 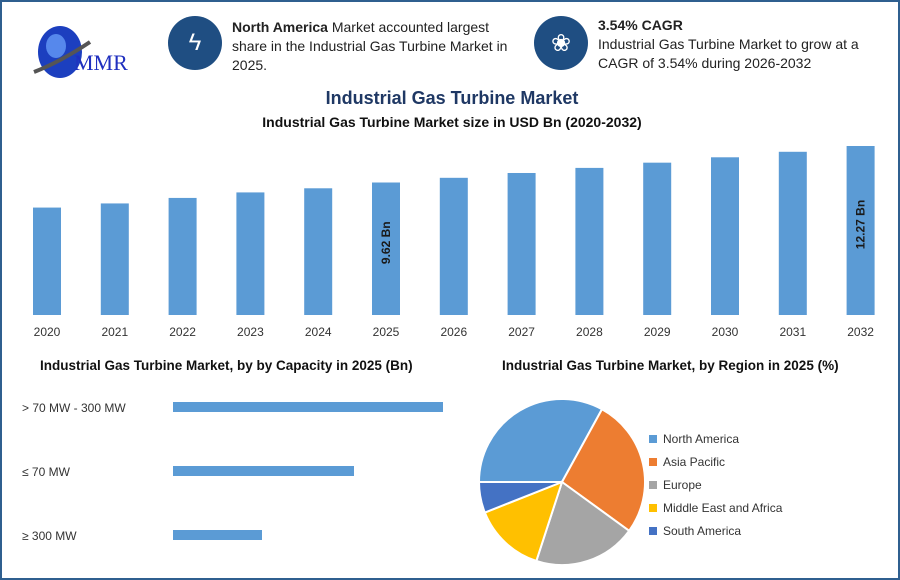 I want to click on legend-label: South America, so click(x=702, y=530).